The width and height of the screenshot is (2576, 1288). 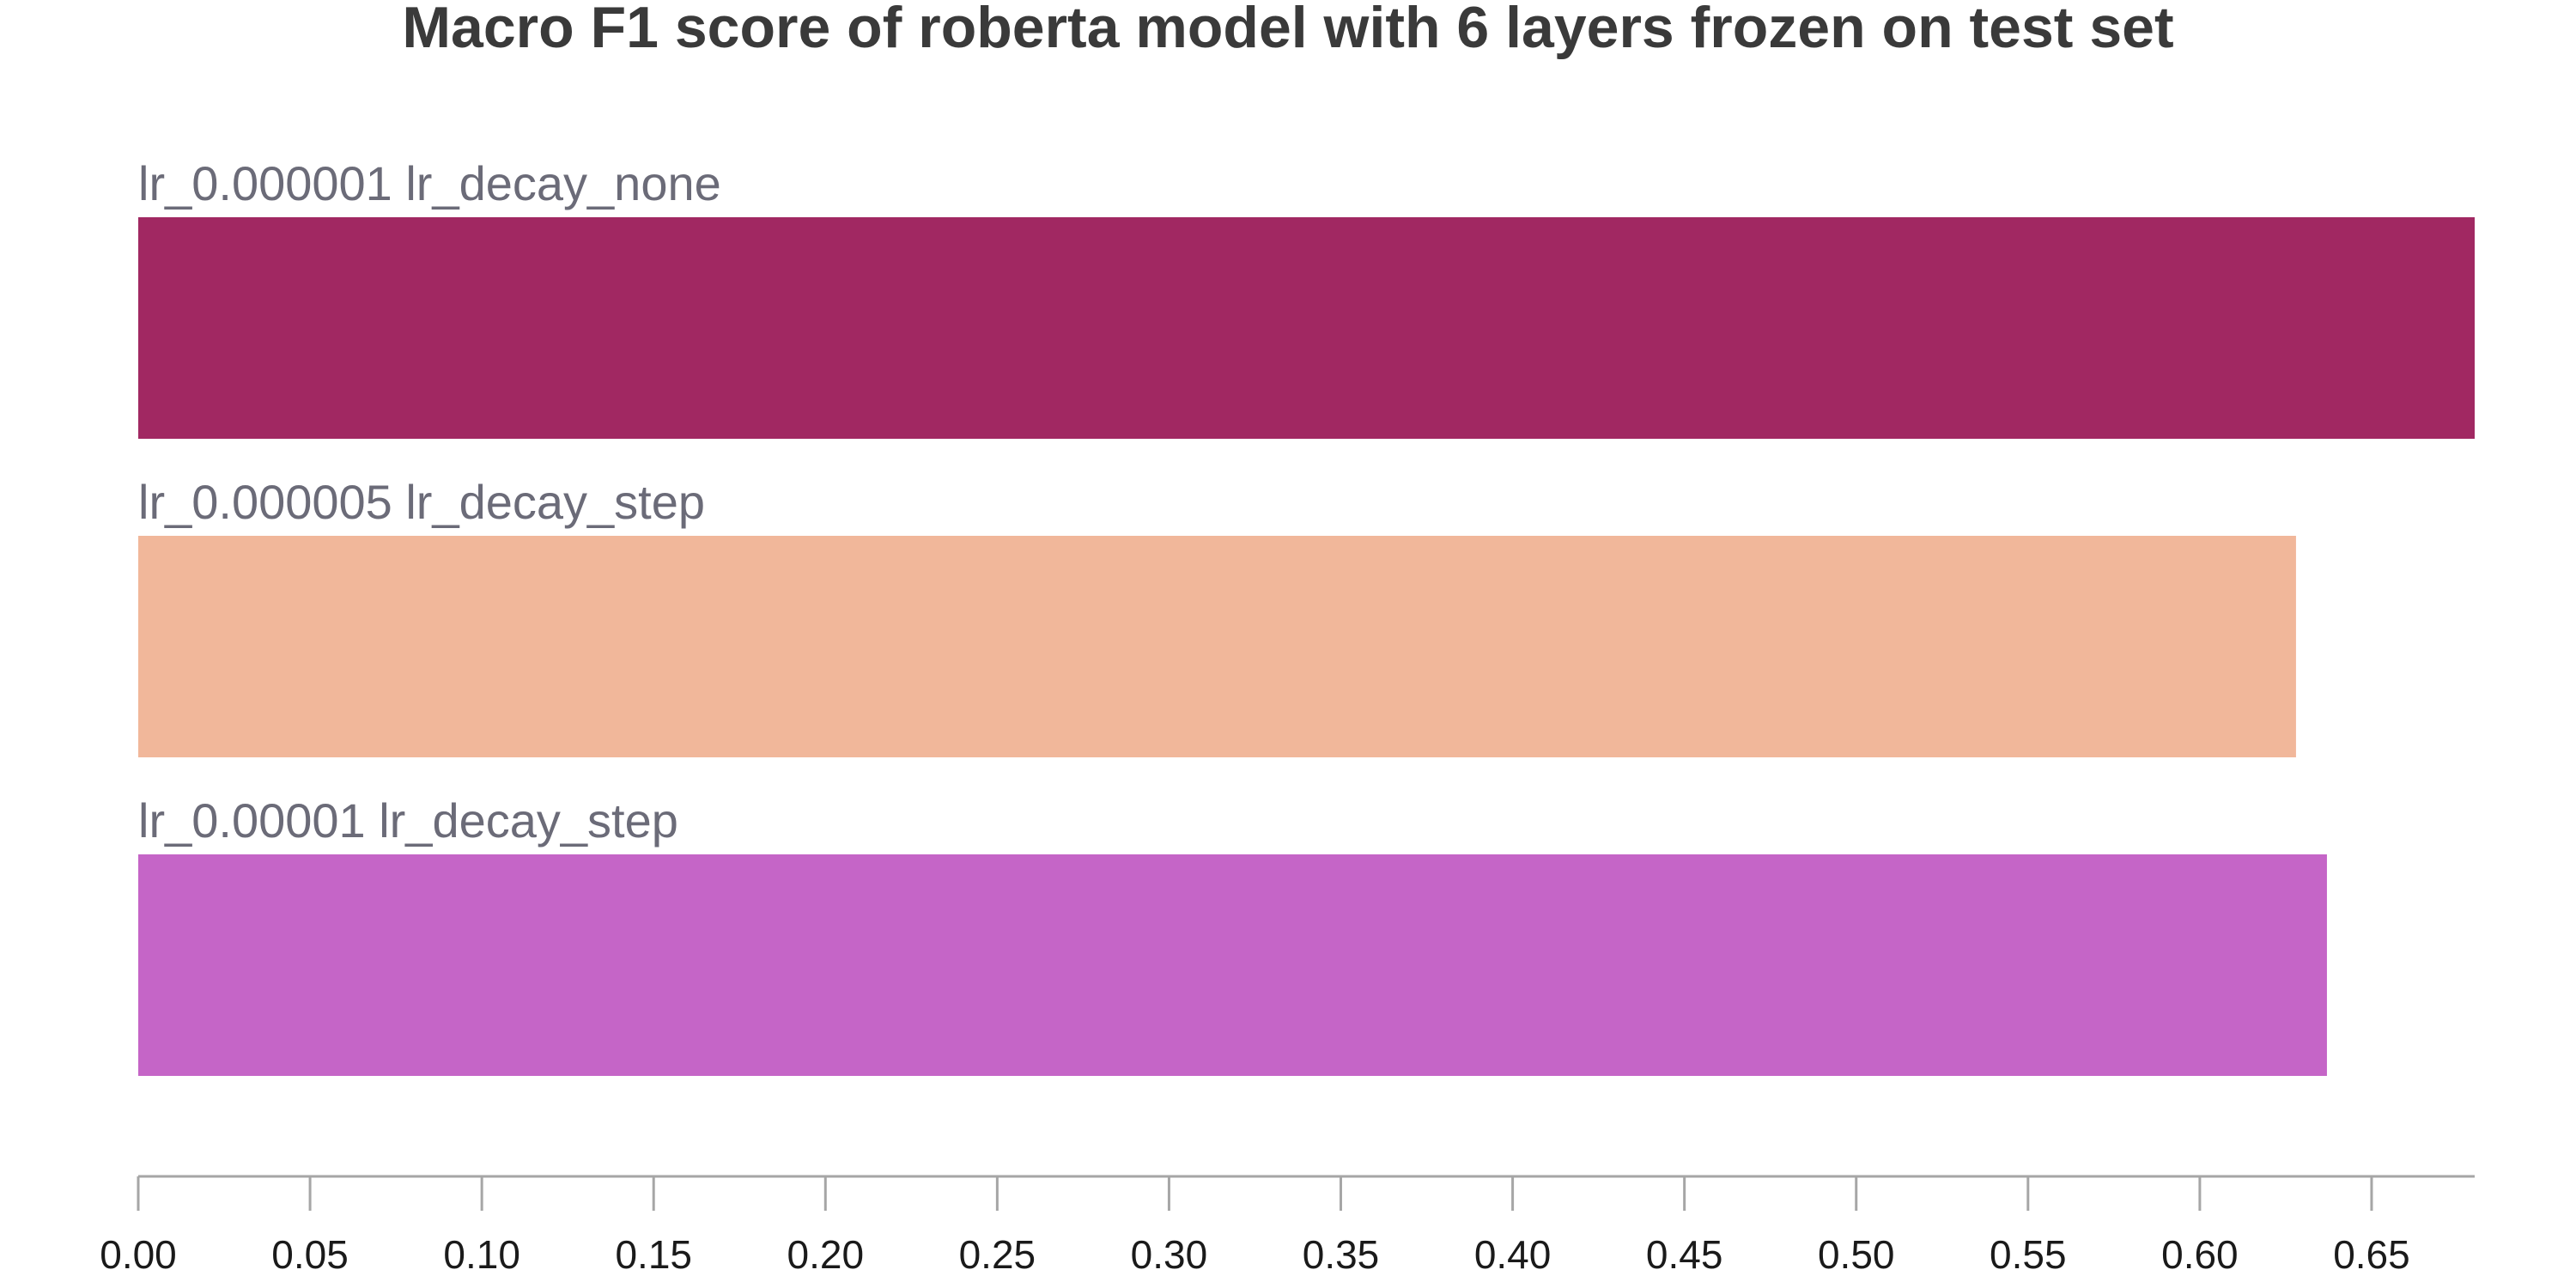 I want to click on x-tick-label: 0.15, so click(x=653, y=1254).